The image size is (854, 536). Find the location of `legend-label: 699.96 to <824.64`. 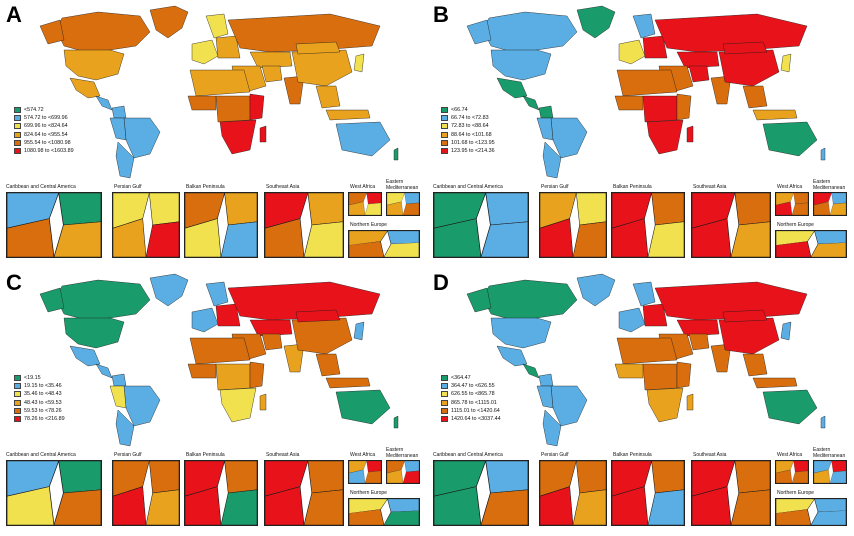

legend-label: 699.96 to <824.64 is located at coordinates (46, 126).